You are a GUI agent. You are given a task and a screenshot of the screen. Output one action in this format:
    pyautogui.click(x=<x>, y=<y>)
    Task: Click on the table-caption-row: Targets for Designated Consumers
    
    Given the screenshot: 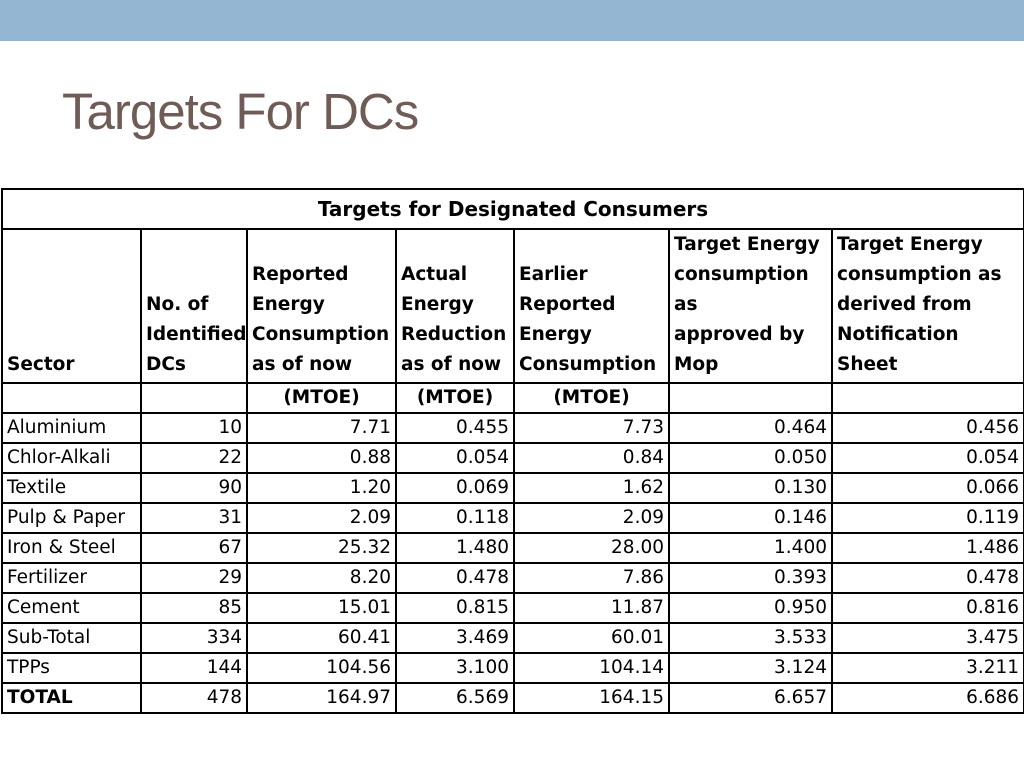 What is the action you would take?
    pyautogui.click(x=512, y=209)
    